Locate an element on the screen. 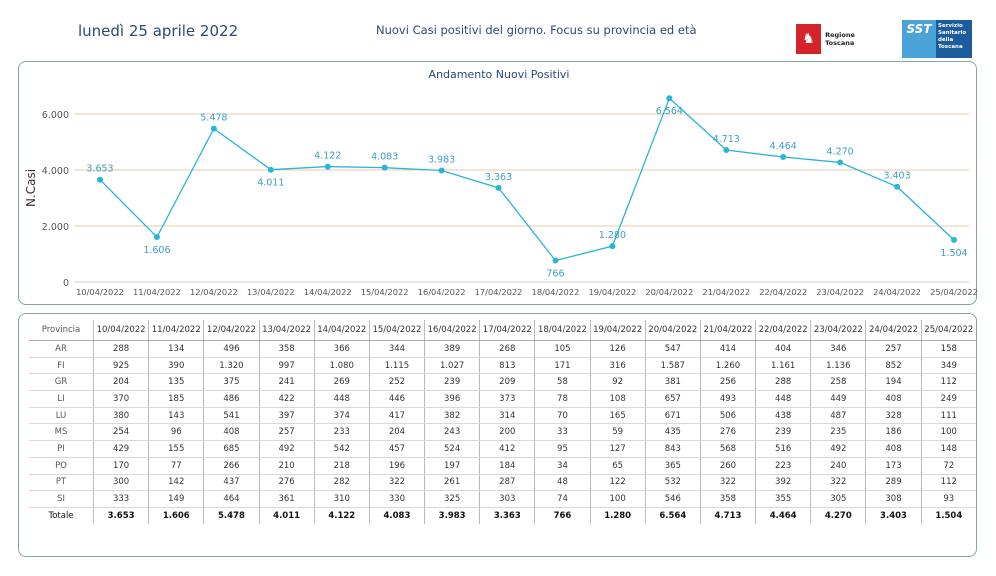  value-cell: 233 is located at coordinates (341, 432).